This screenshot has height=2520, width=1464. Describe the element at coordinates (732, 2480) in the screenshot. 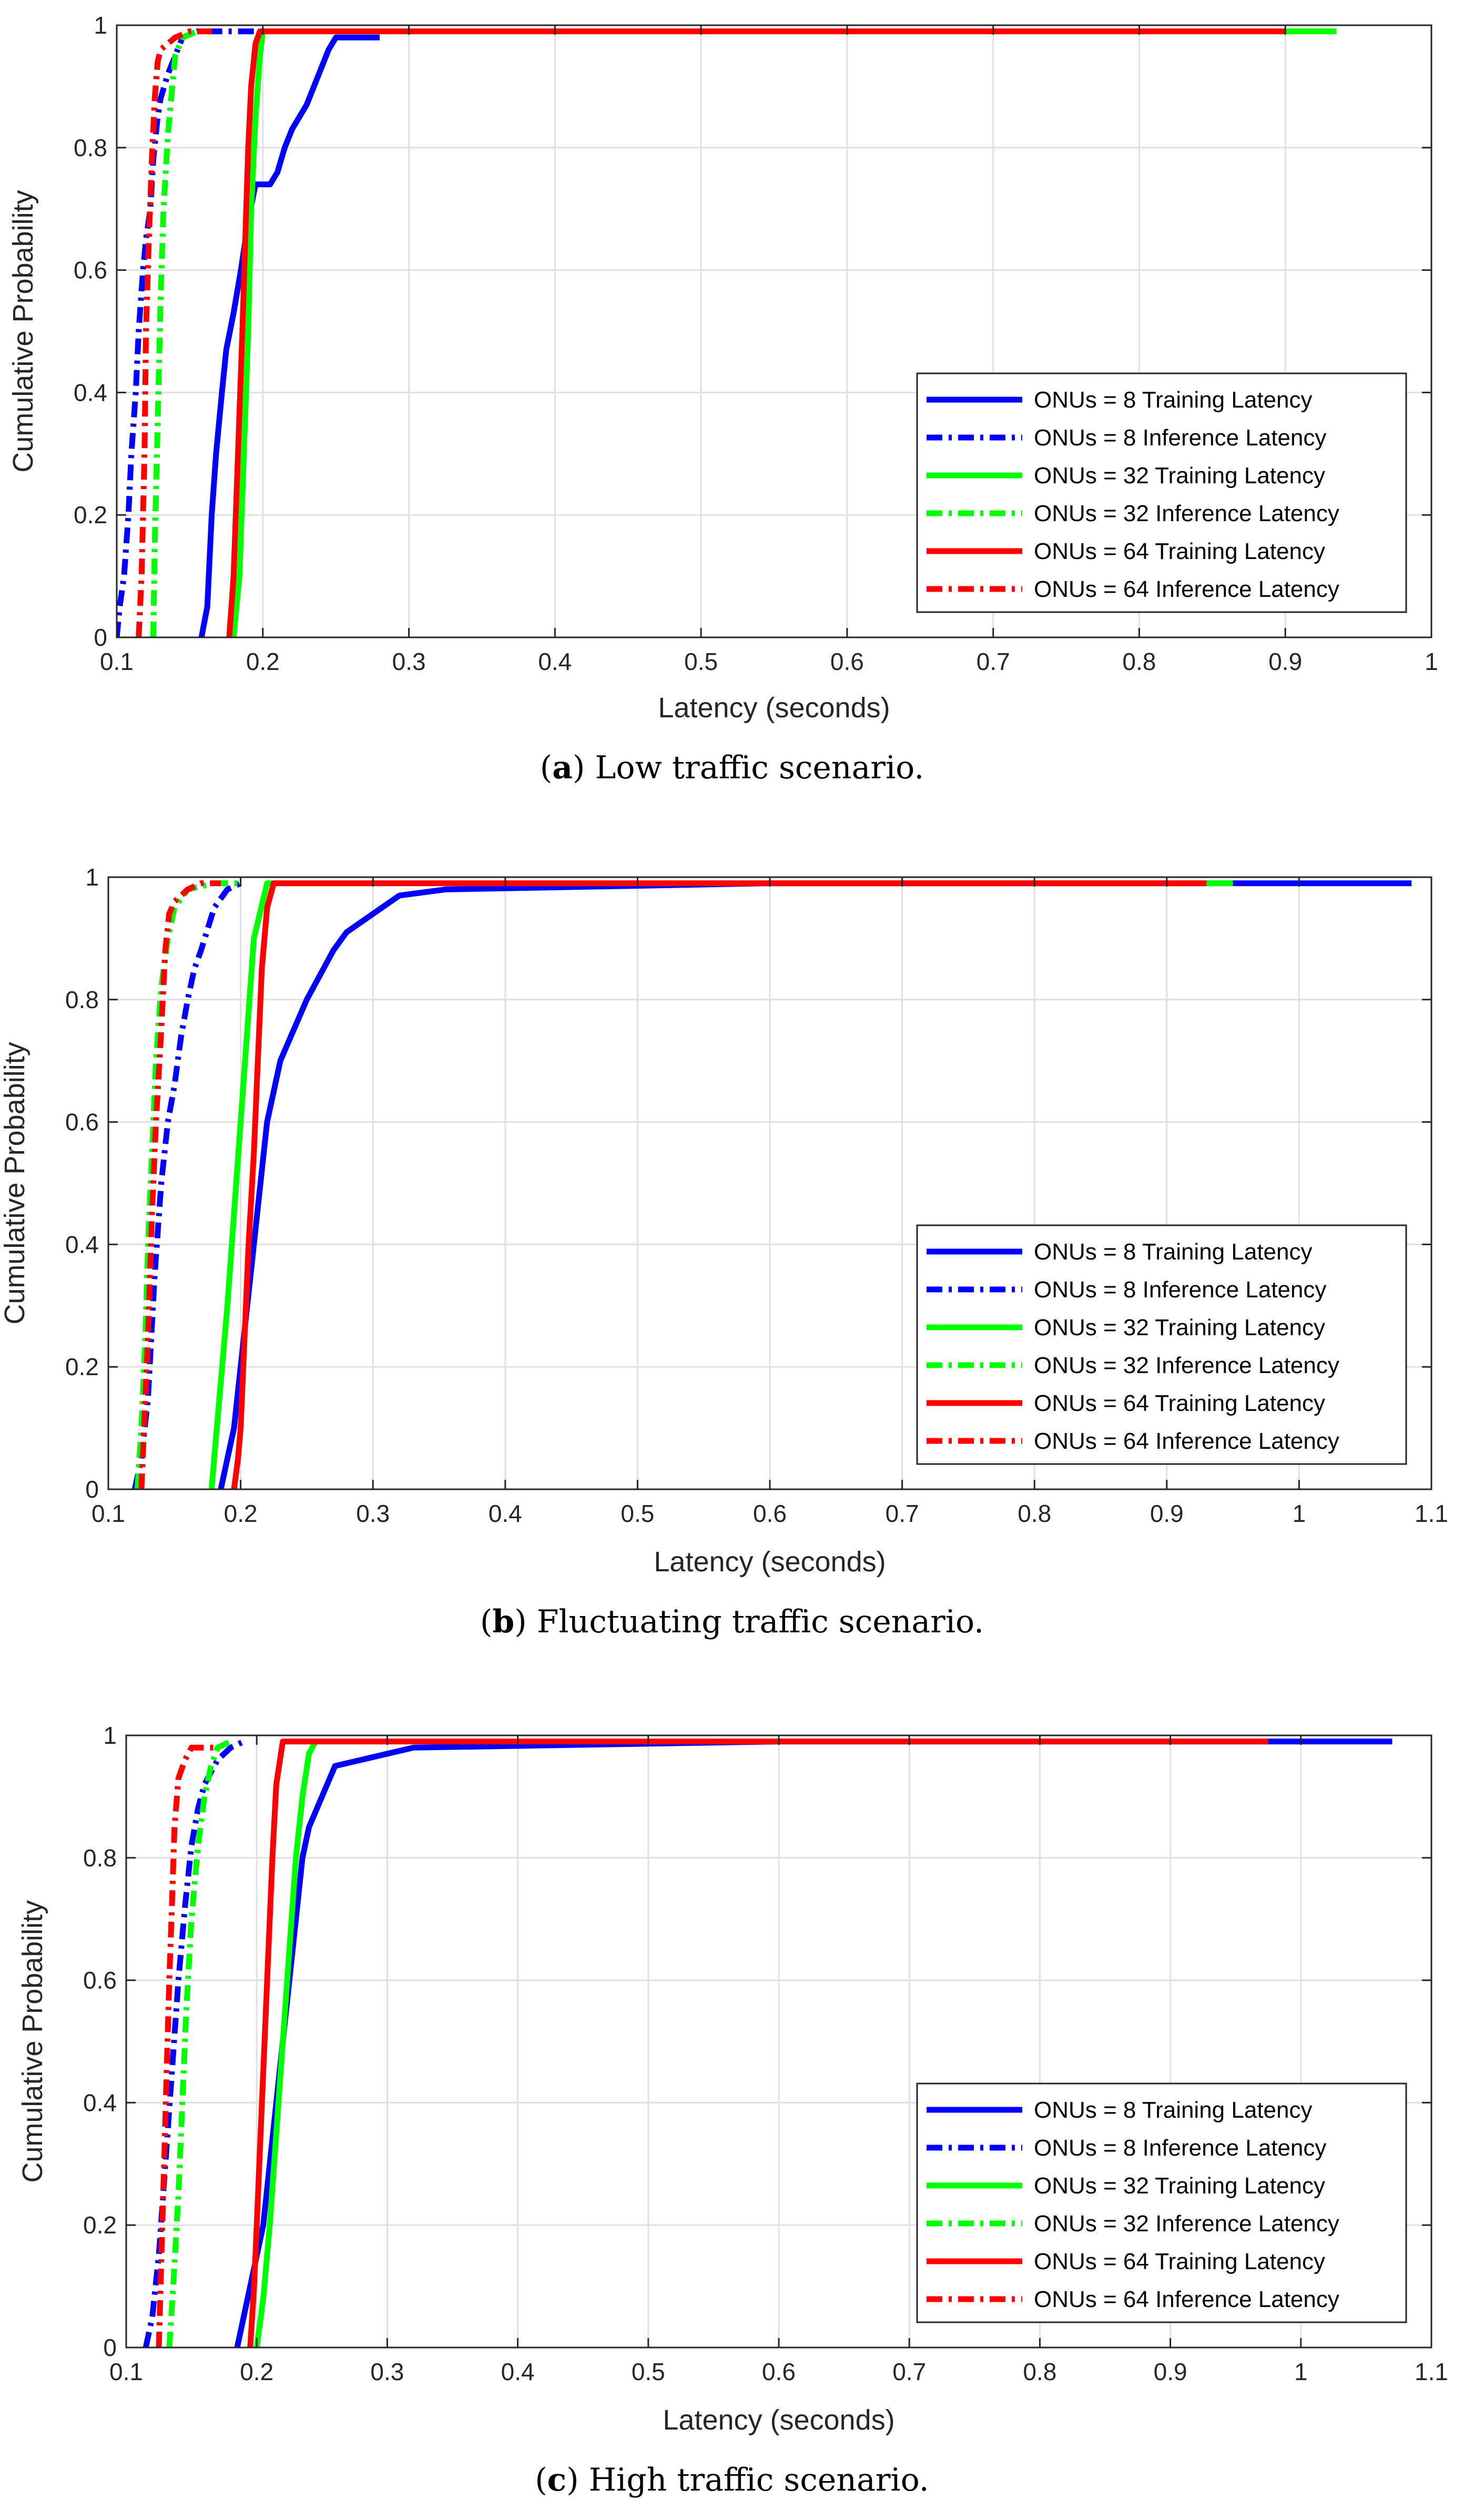

I see `figure-caption: (c) High traffic scenario.` at that location.